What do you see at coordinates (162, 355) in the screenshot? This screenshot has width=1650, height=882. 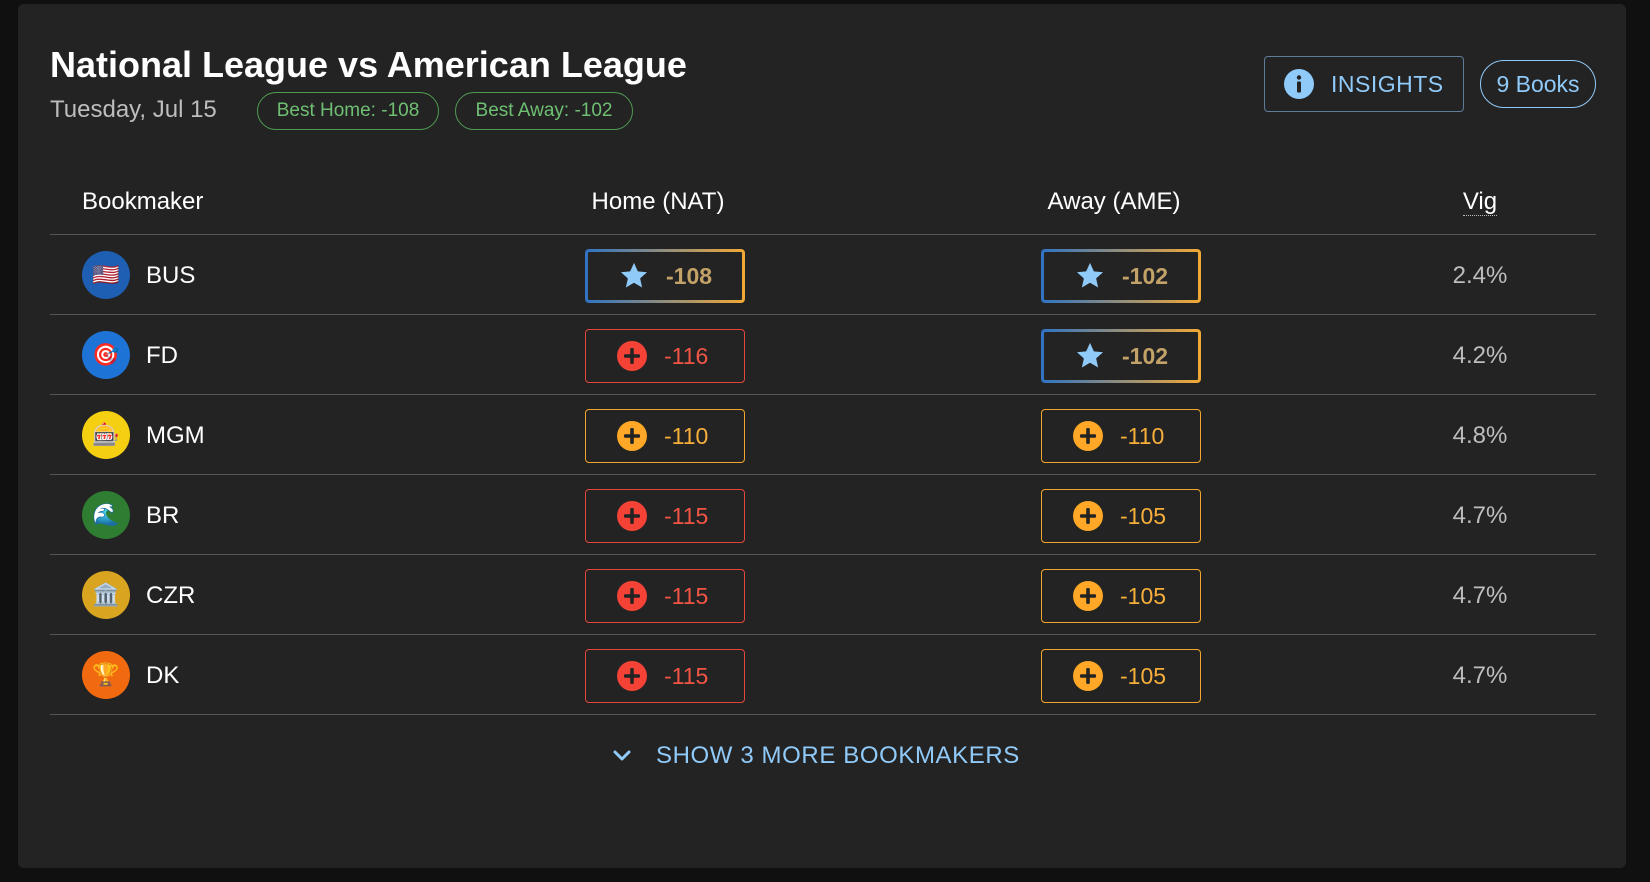 I see `bookmaker-name: FD` at bounding box center [162, 355].